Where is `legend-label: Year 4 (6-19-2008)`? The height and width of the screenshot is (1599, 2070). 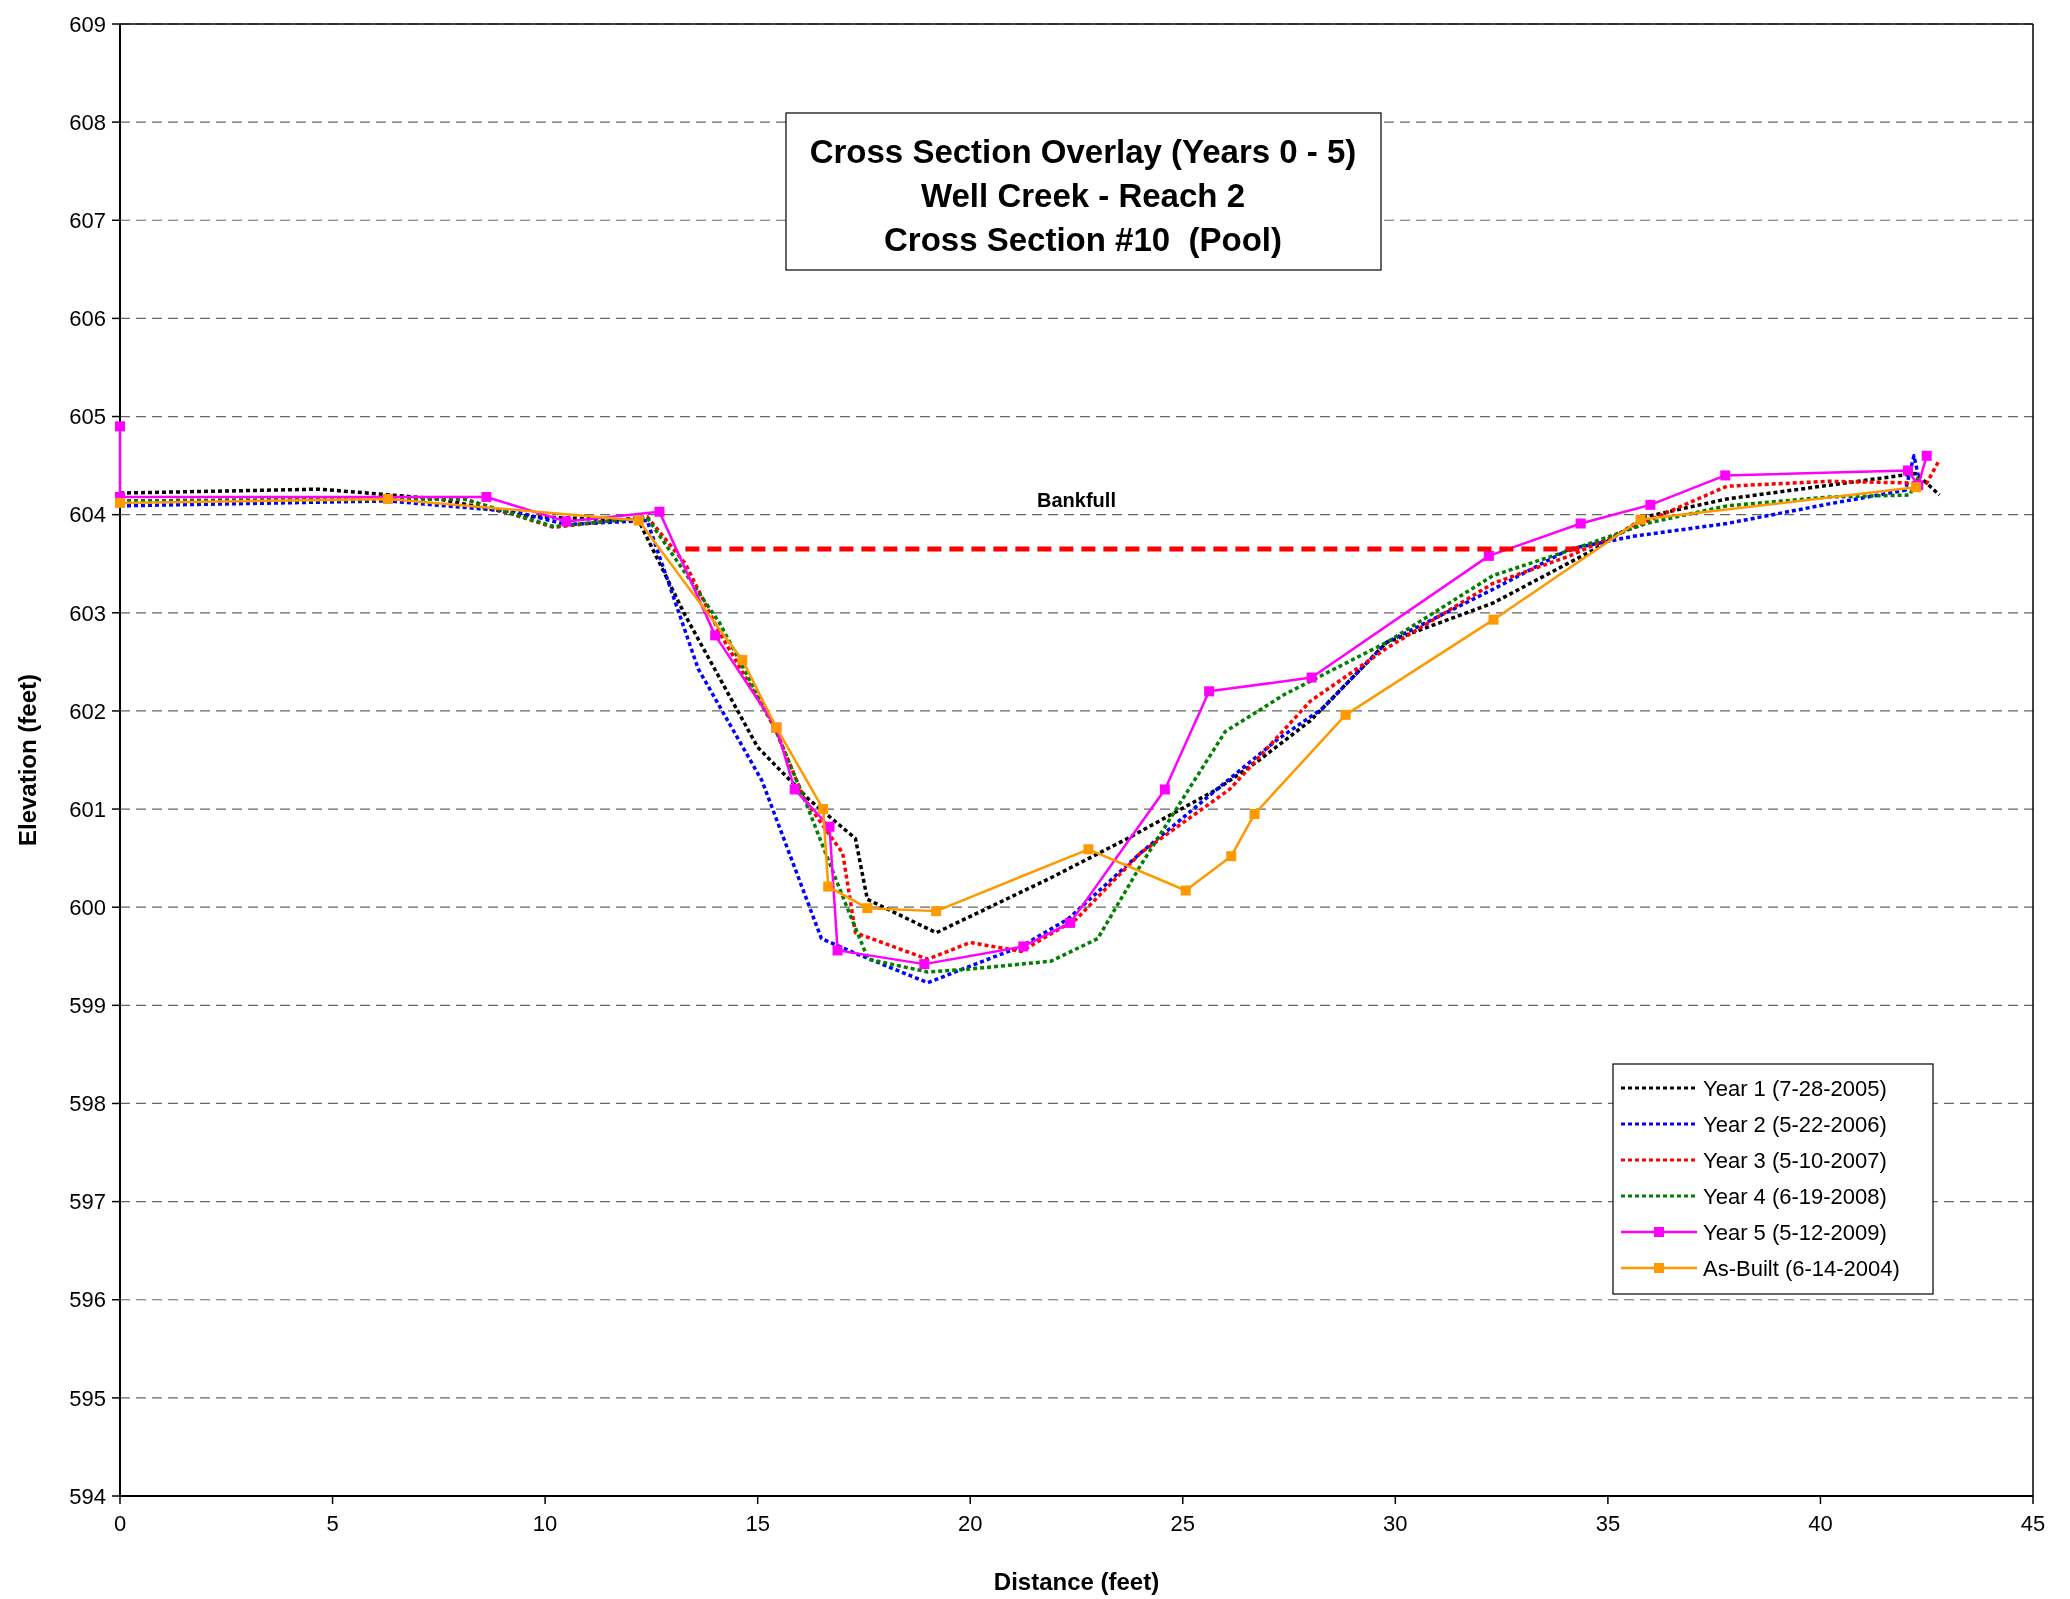 legend-label: Year 4 (6-19-2008) is located at coordinates (1795, 1196).